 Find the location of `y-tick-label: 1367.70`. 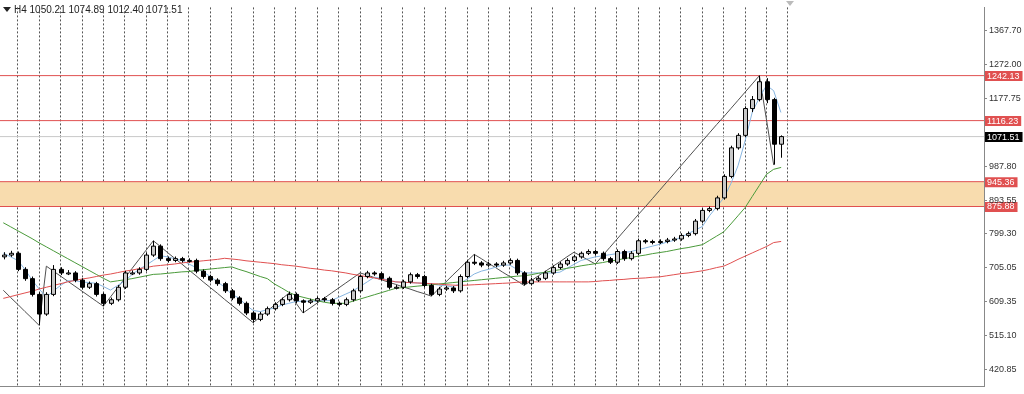

y-tick-label: 1367.70 is located at coordinates (1005, 30).